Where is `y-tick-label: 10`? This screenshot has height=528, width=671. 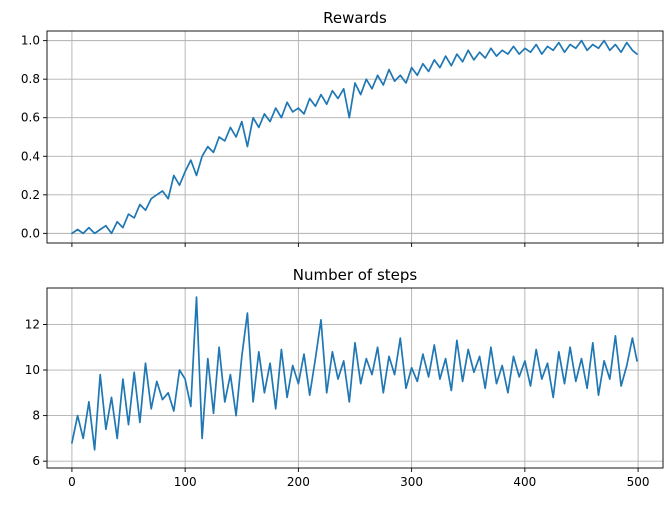
y-tick-label: 10 is located at coordinates (32, 370).